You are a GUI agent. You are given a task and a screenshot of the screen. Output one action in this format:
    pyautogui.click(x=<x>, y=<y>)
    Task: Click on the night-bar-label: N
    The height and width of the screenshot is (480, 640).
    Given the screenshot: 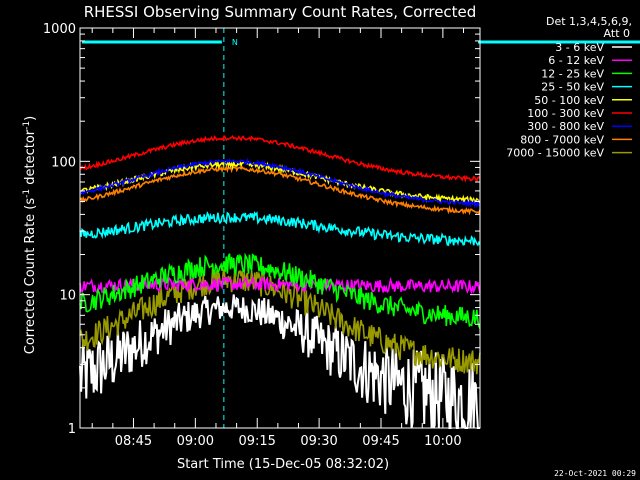 What is the action you would take?
    pyautogui.click(x=235, y=42)
    